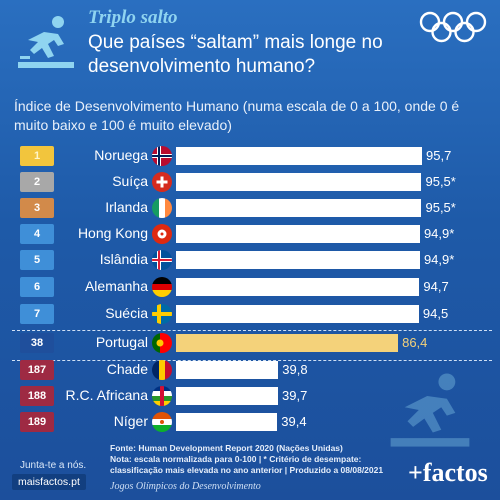  Describe the element at coordinates (37, 182) in the screenshot. I see `rank-badge: 2` at that location.